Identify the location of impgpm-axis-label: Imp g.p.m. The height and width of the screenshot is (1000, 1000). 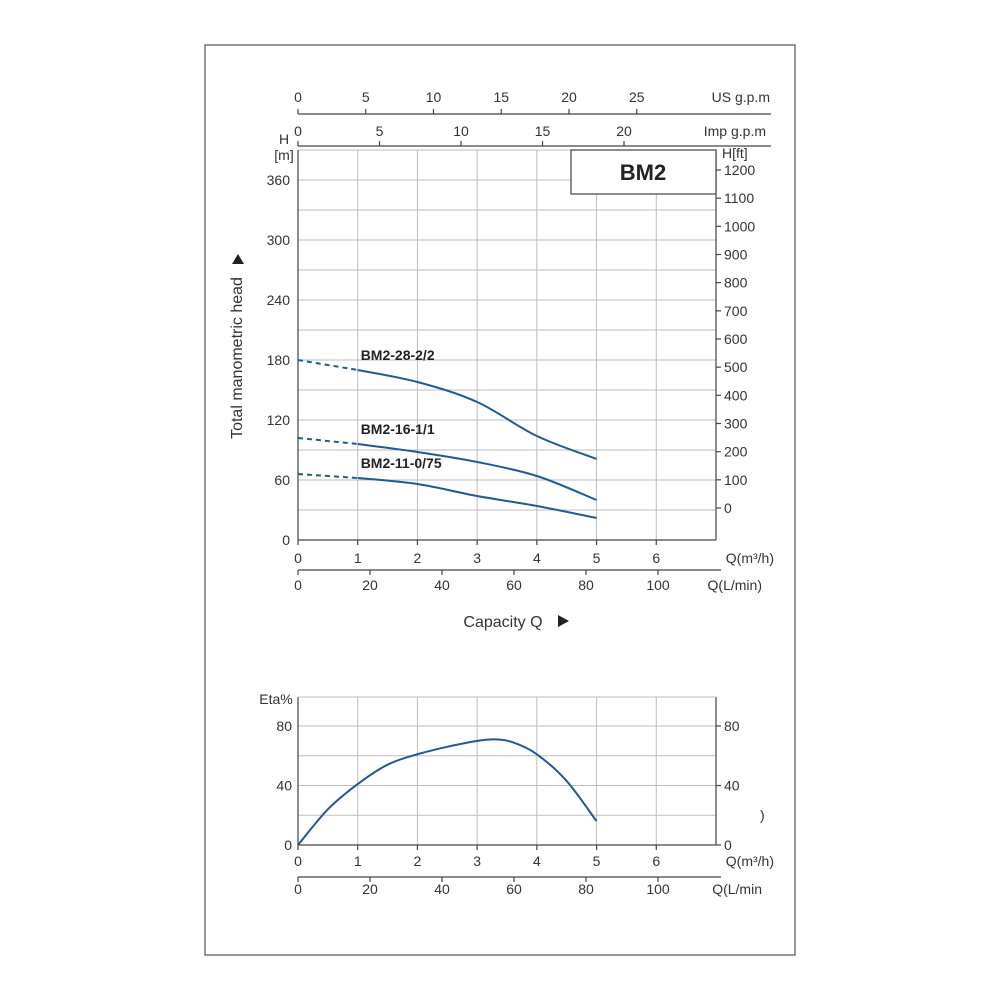
(735, 131).